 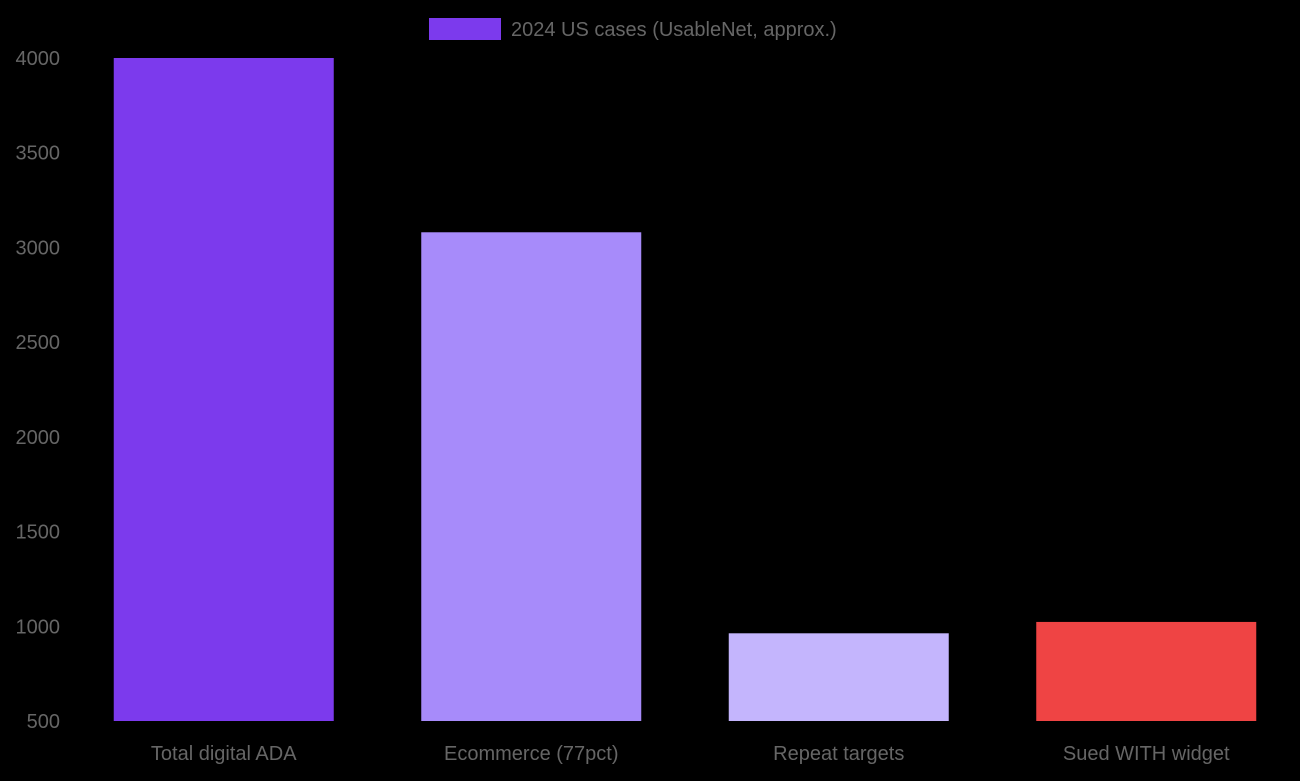 What do you see at coordinates (38, 343) in the screenshot?
I see `y-tick-label: 2500` at bounding box center [38, 343].